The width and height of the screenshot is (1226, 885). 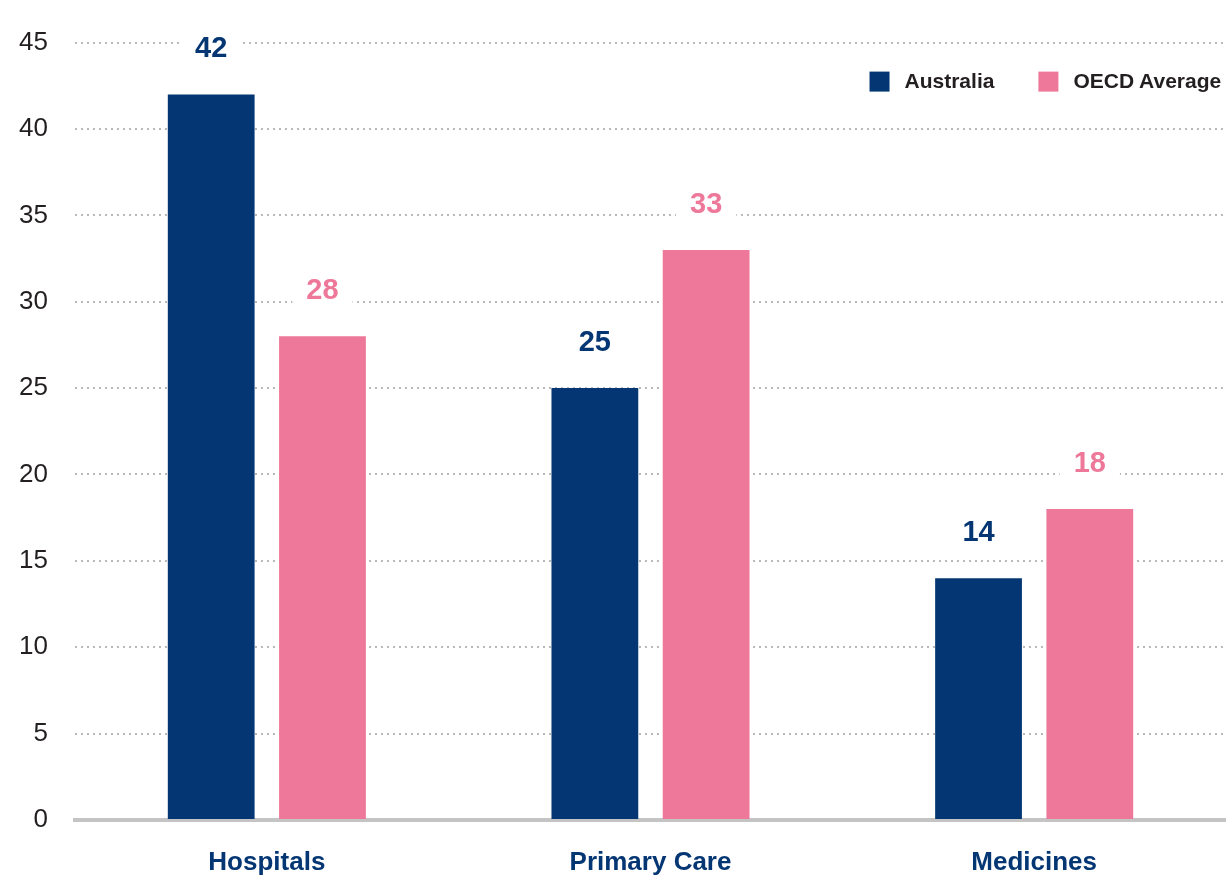 What do you see at coordinates (1147, 81) in the screenshot?
I see `legend-label: OECD Average` at bounding box center [1147, 81].